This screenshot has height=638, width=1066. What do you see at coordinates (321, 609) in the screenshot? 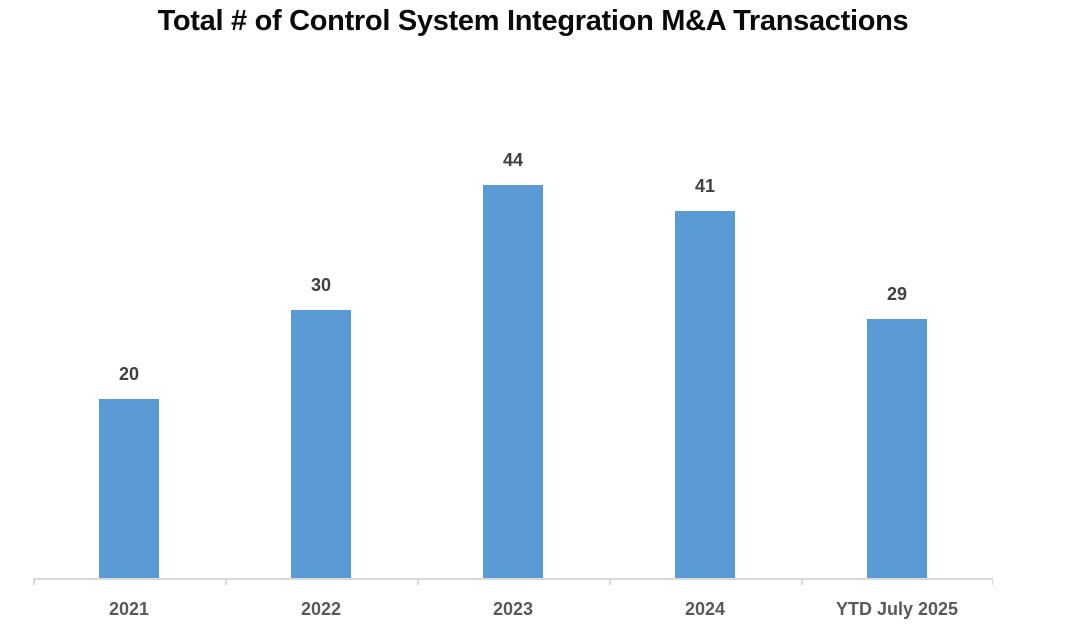
I see `x-axis-category-label: 2022` at bounding box center [321, 609].